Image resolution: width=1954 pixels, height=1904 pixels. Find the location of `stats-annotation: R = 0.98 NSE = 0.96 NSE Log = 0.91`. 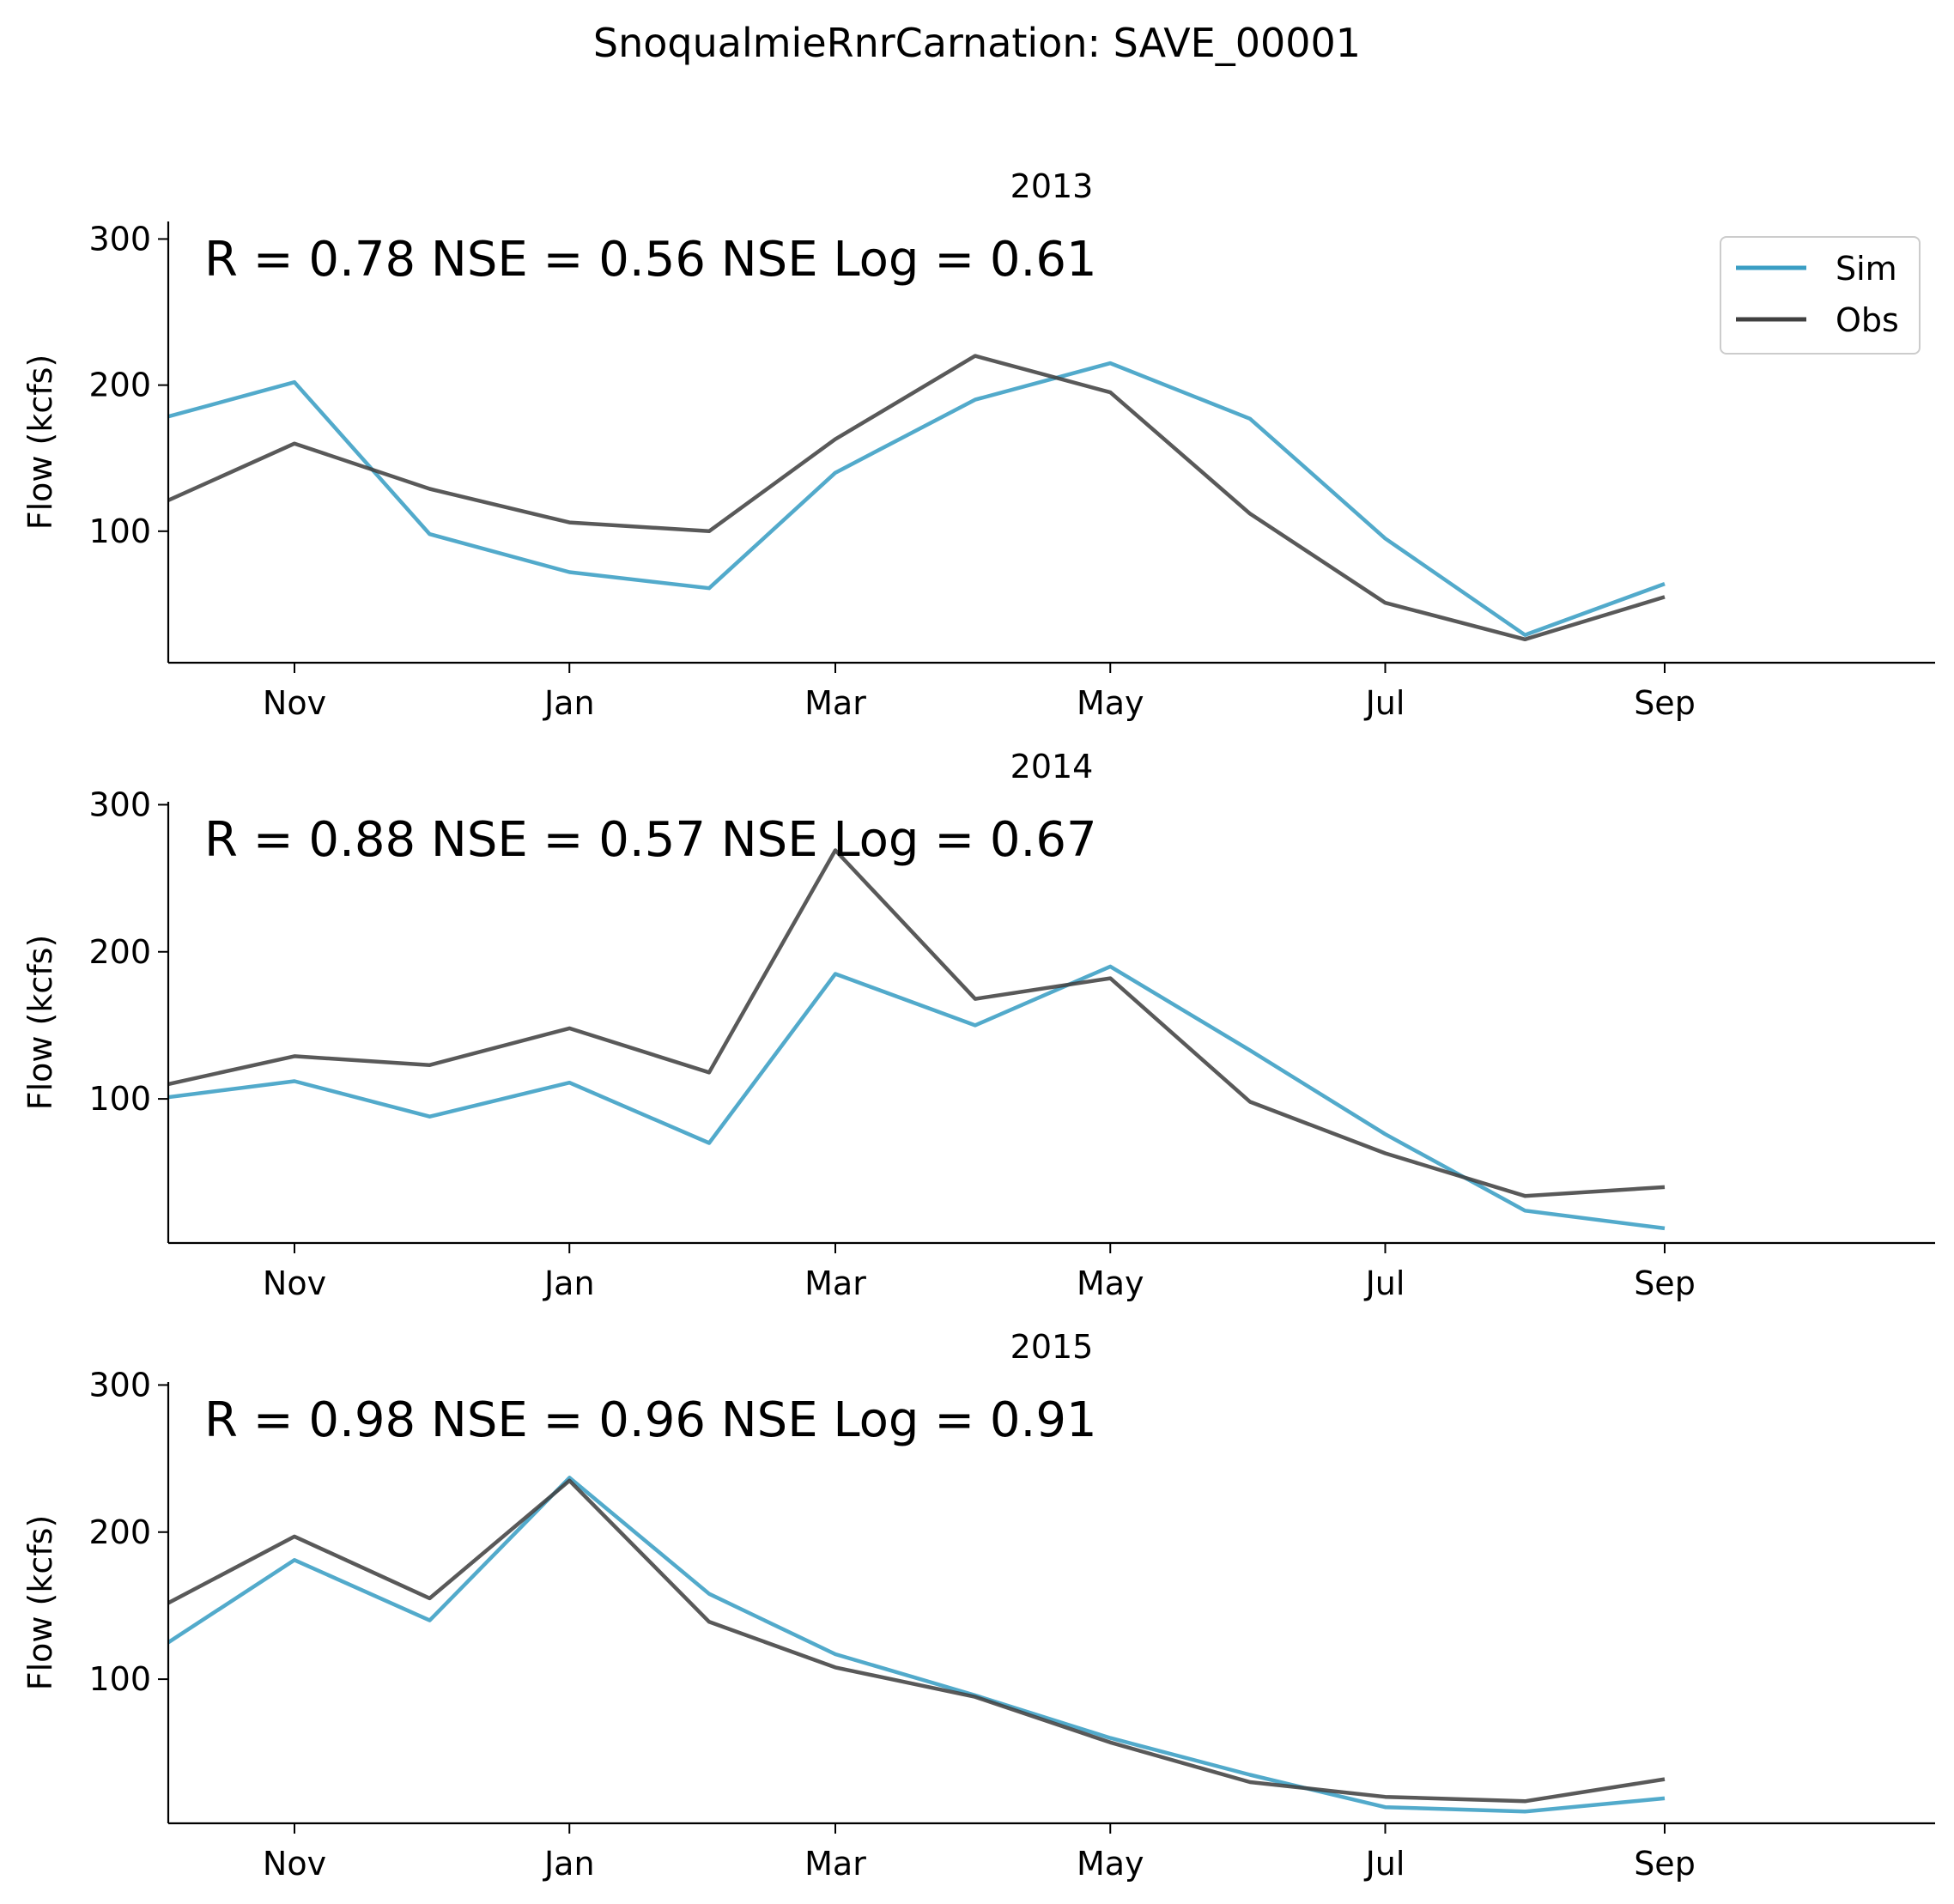

stats-annotation: R = 0.98 NSE = 0.96 NSE Log = 0.91 is located at coordinates (650, 1420).